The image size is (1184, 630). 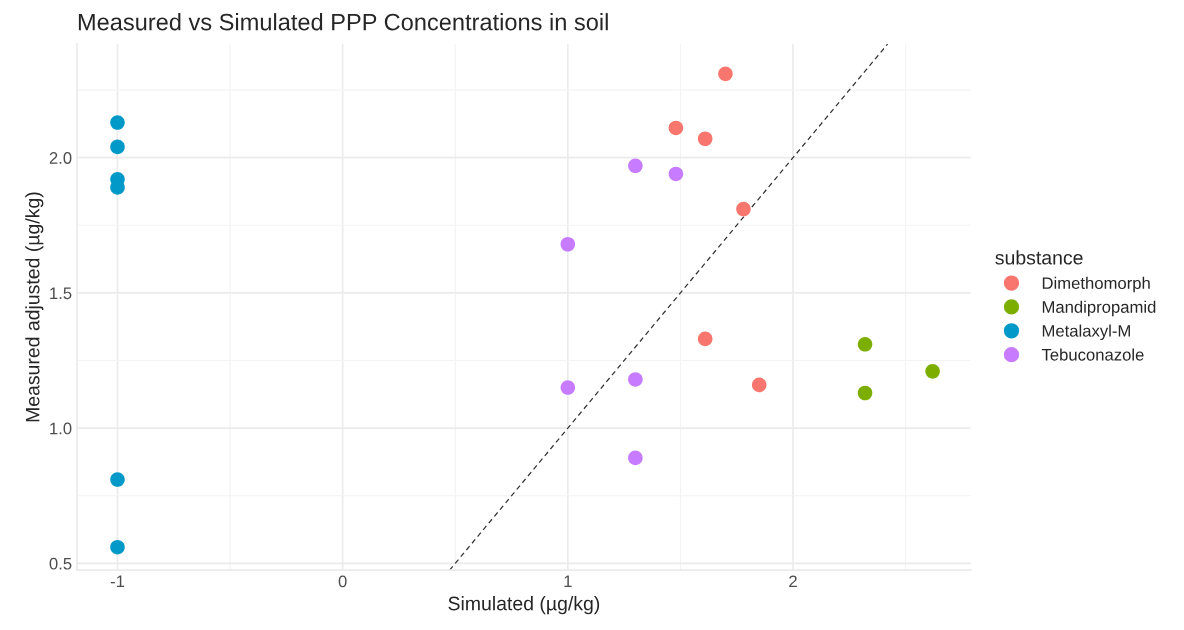 I want to click on chart-title: Measured vs Simulated PPP Concentrations in soil, so click(x=343, y=22).